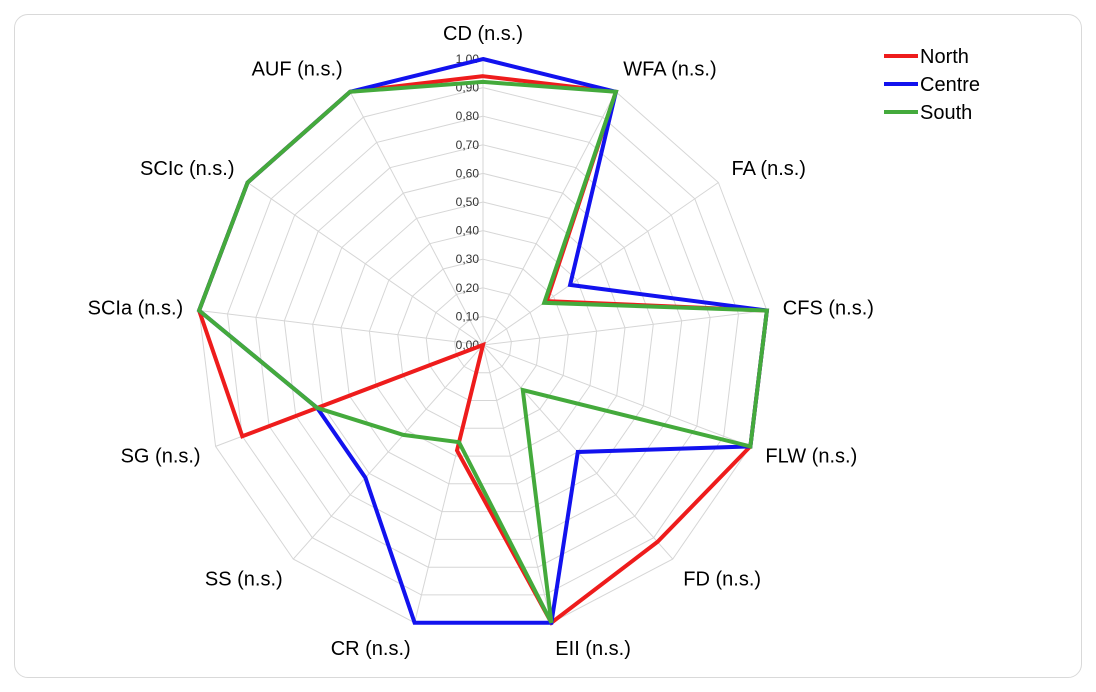  What do you see at coordinates (669, 70) in the screenshot?
I see `axis-label: WFA (n.s.)` at bounding box center [669, 70].